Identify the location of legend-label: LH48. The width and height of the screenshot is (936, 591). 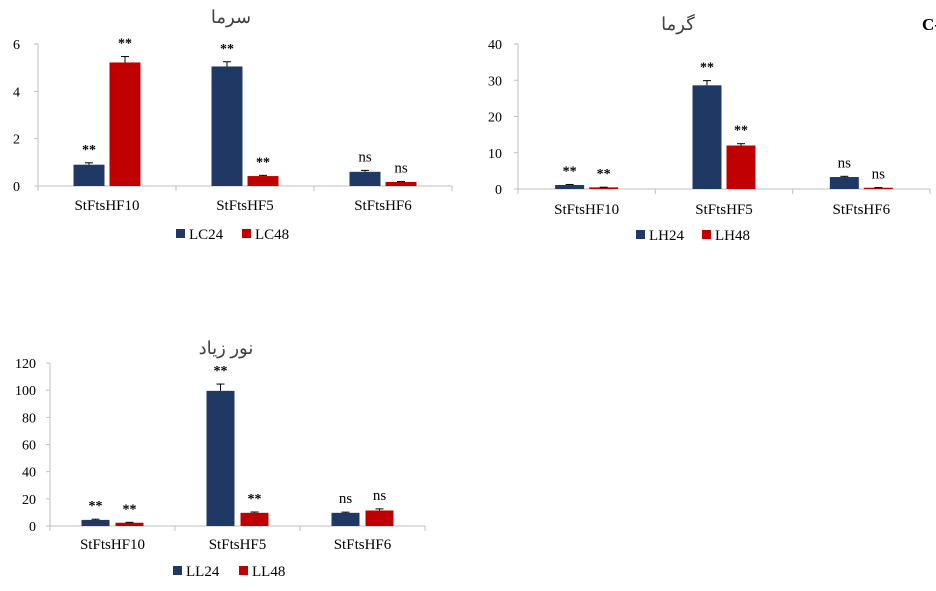
(732, 236).